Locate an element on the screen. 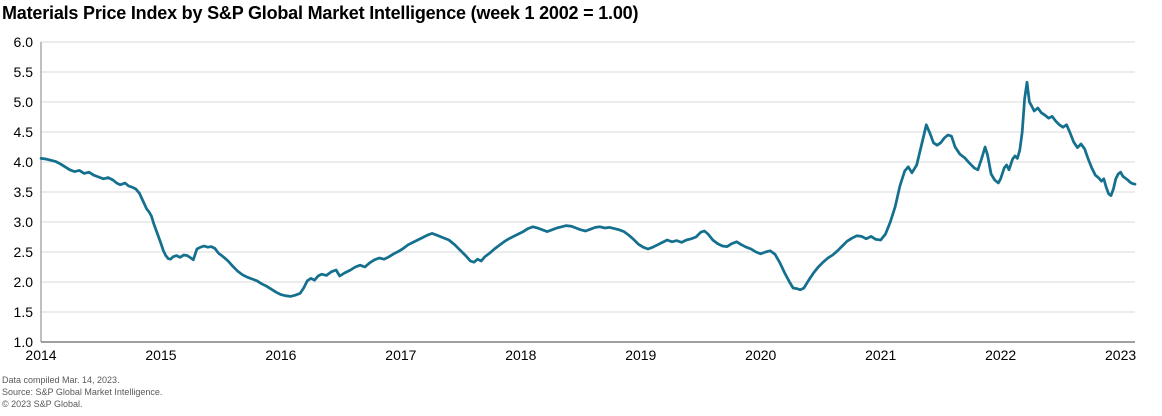 The height and width of the screenshot is (416, 1162). footer-source: Source: S&P Global Market Intelligence. is located at coordinates (82, 392).